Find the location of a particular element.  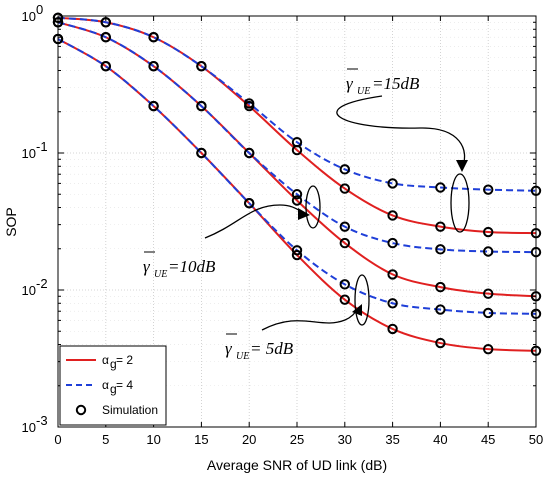

annotation-10db: γ UE =10dB is located at coordinates (232, 232).